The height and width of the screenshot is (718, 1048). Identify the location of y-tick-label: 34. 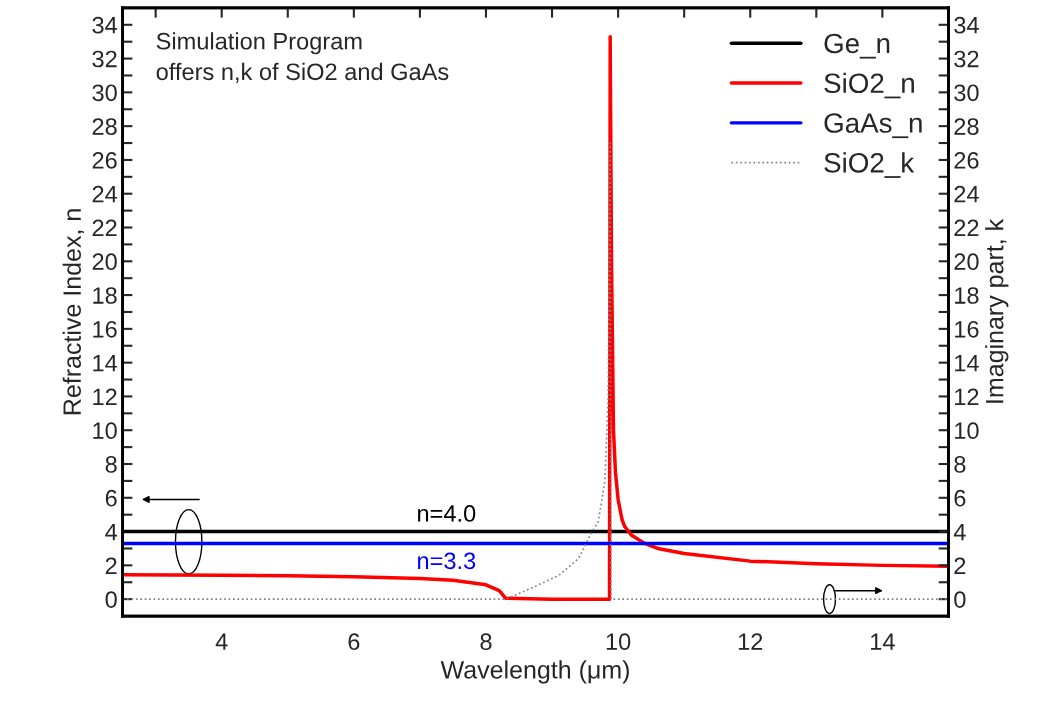
(105, 25).